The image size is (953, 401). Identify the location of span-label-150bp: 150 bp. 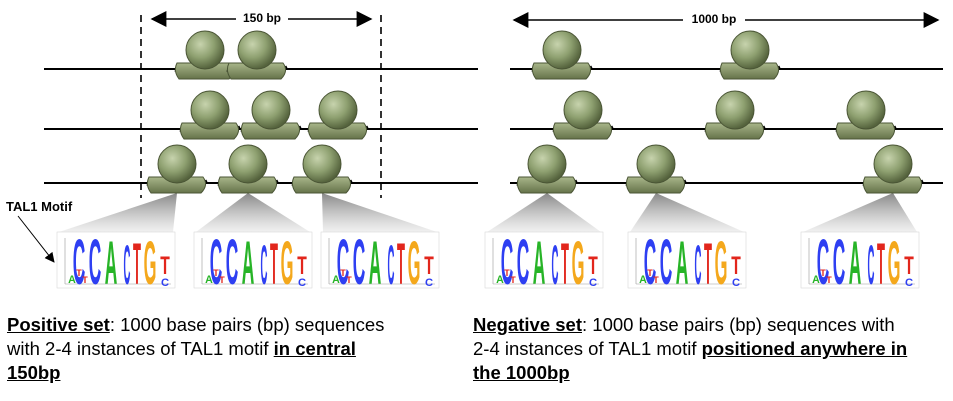
(262, 18).